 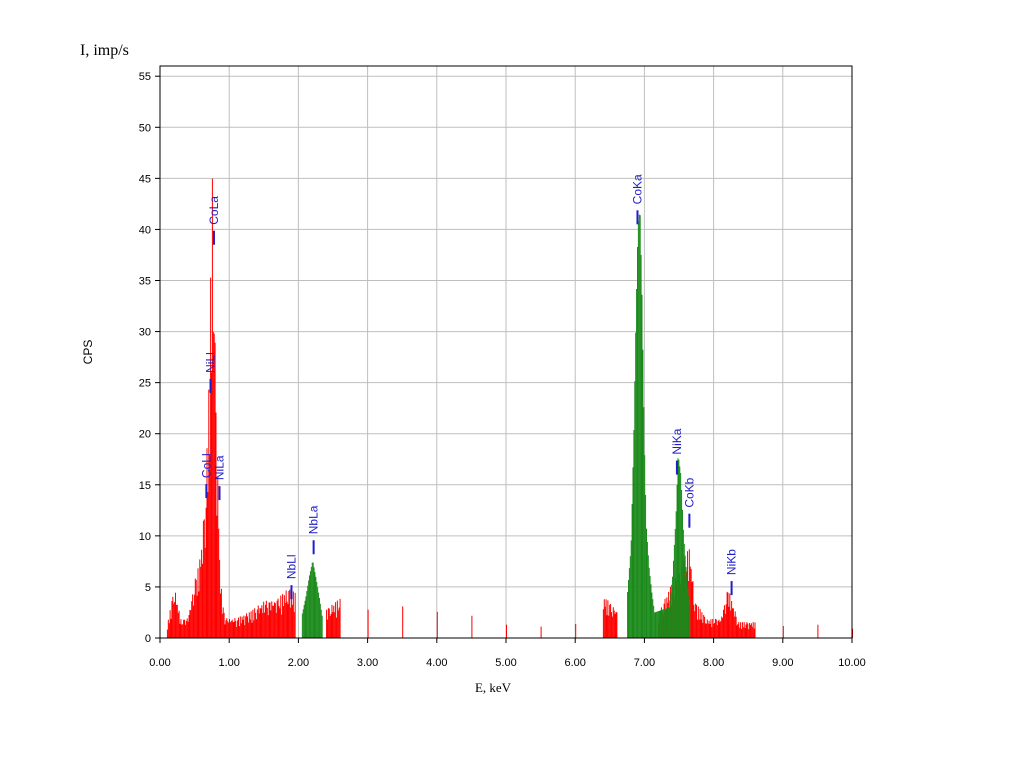 I want to click on y-tick-label: 30, so click(x=145, y=333).